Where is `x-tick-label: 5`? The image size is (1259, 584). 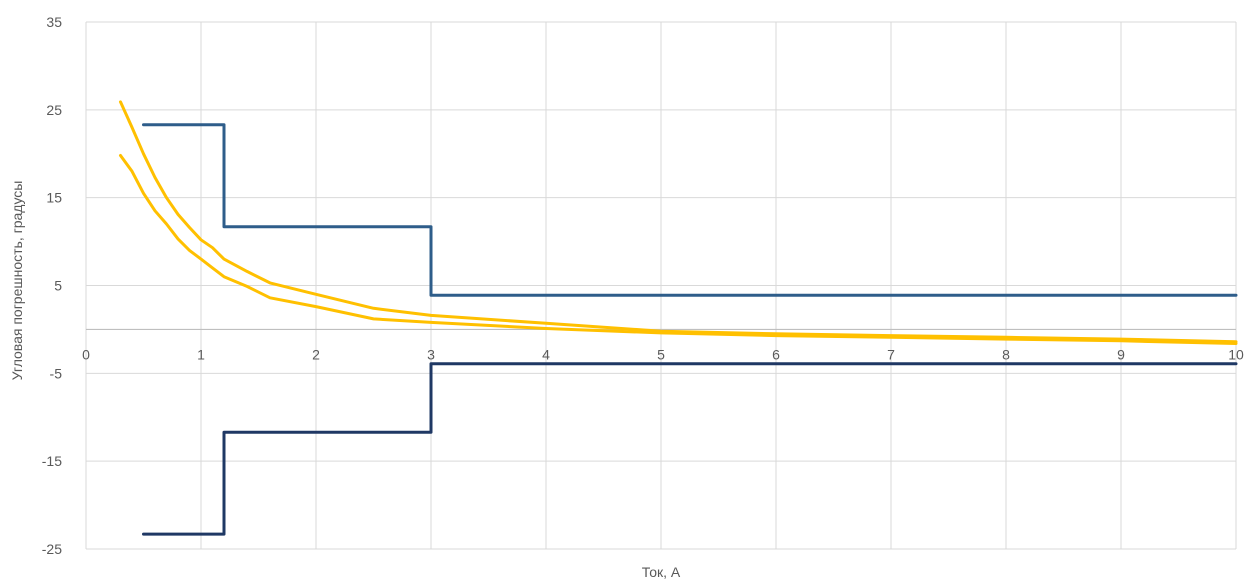
x-tick-label: 5 is located at coordinates (661, 354).